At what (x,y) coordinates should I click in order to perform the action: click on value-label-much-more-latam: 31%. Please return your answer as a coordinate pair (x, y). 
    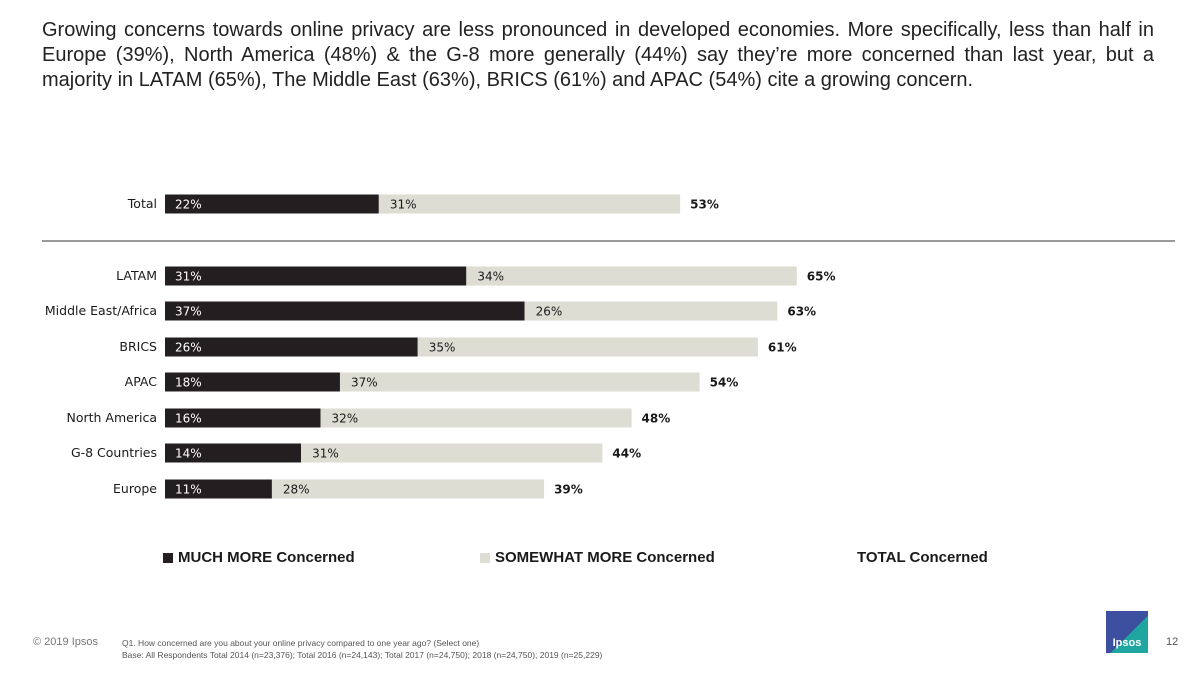
    Looking at the image, I should click on (188, 277).